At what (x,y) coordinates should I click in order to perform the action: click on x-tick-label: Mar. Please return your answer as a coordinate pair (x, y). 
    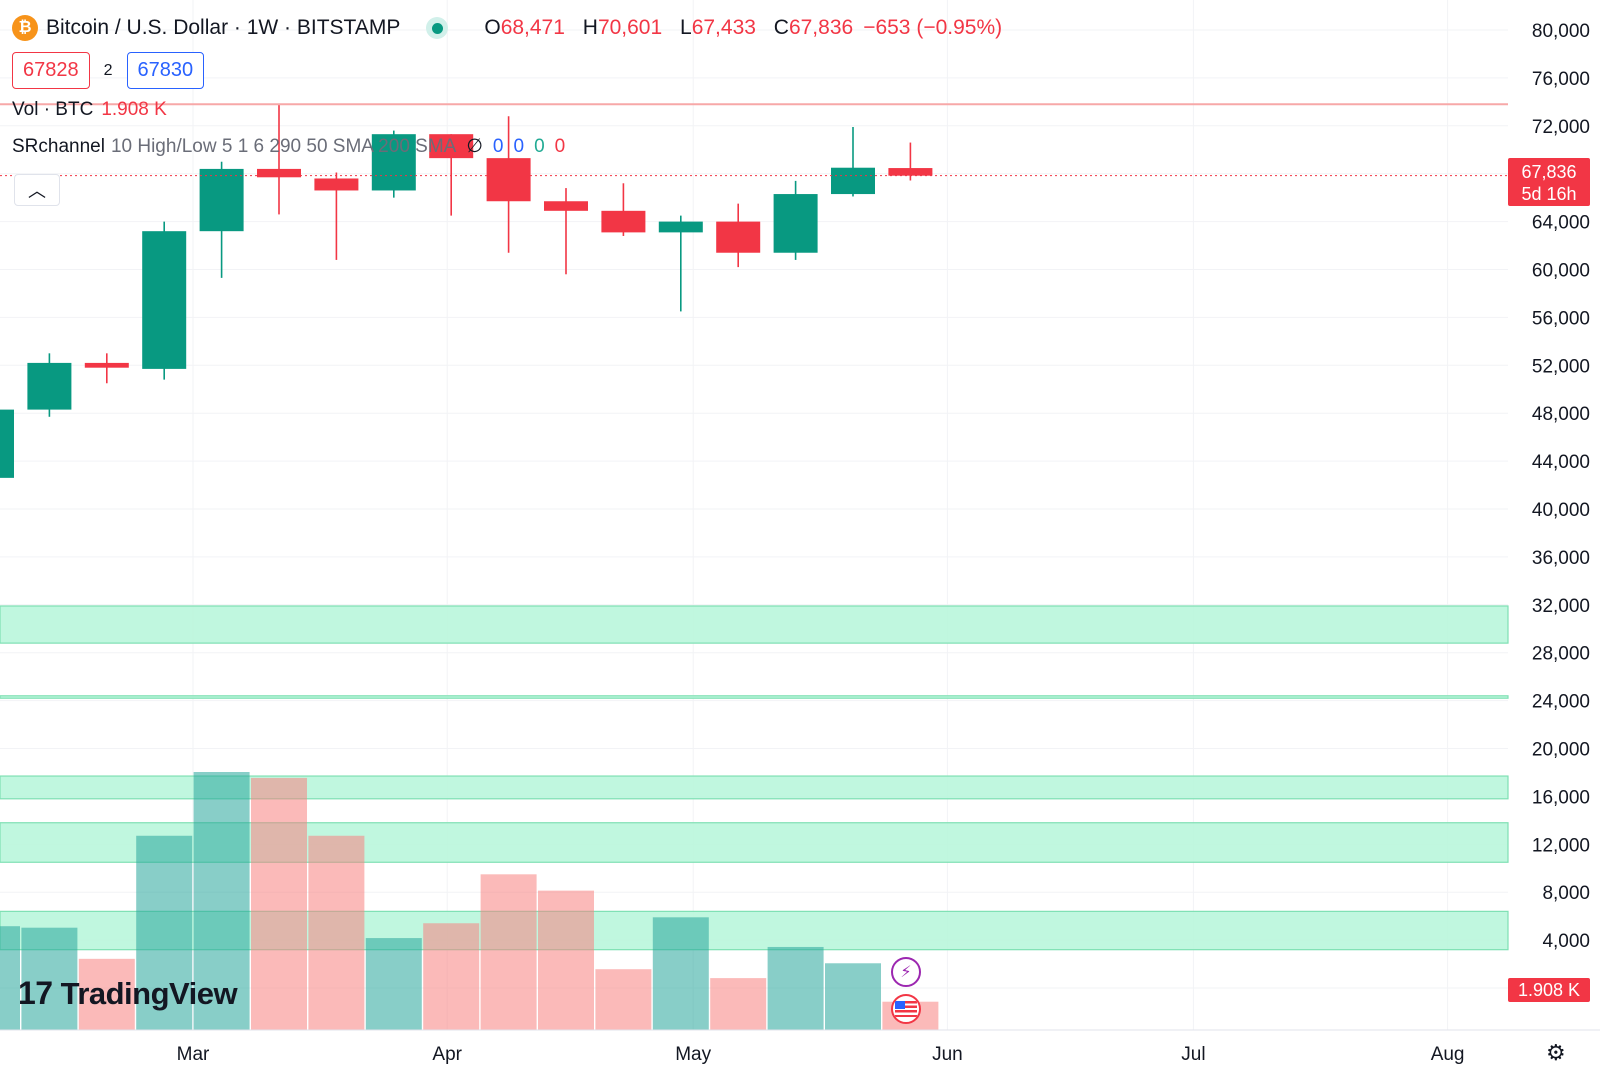
    Looking at the image, I should click on (193, 1054).